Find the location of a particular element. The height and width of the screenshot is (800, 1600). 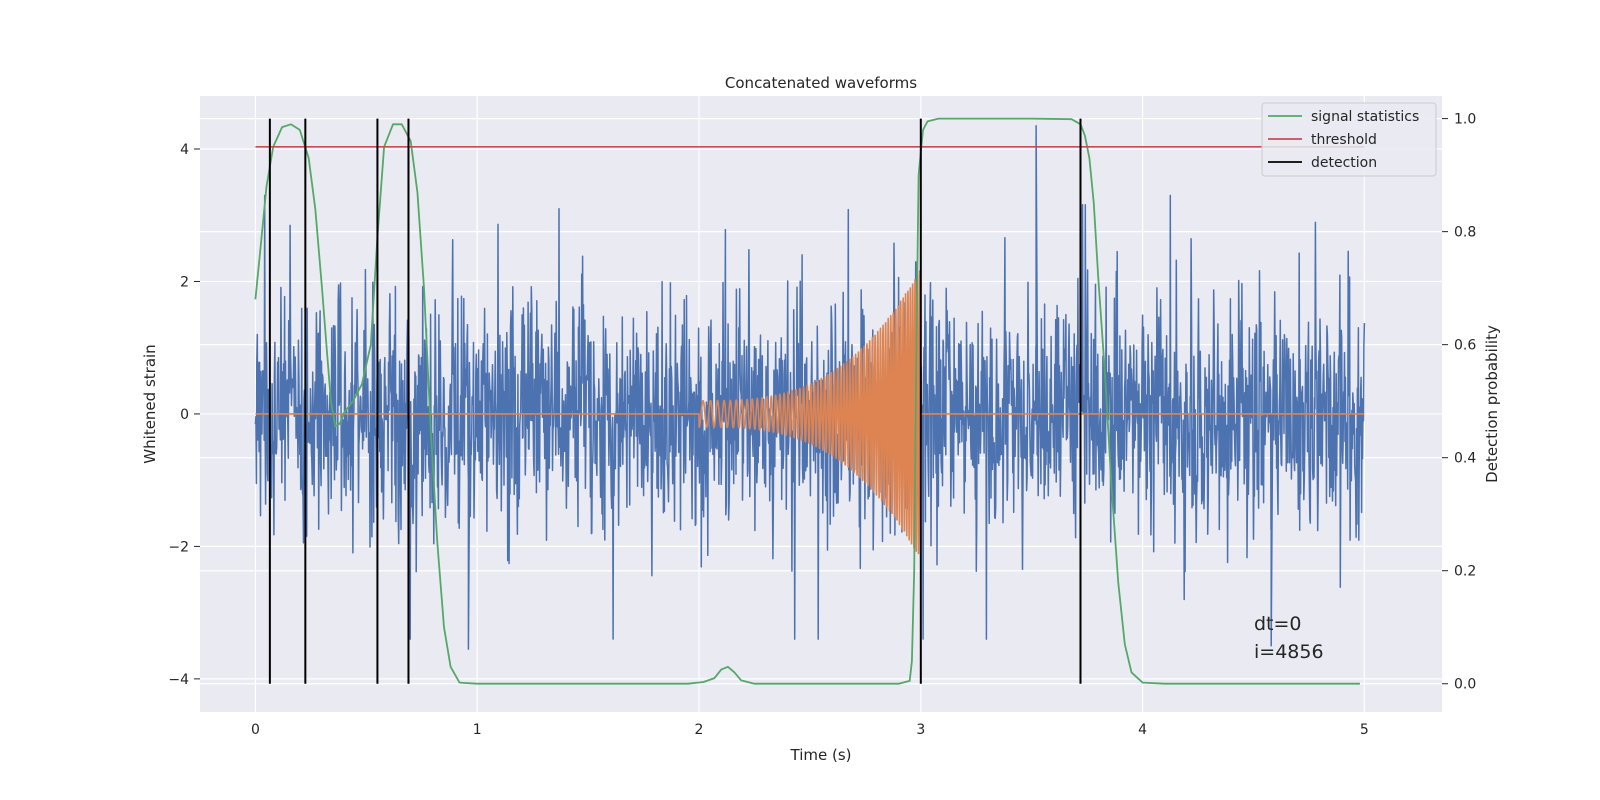

annotation-i: i=4856 is located at coordinates (1289, 652).